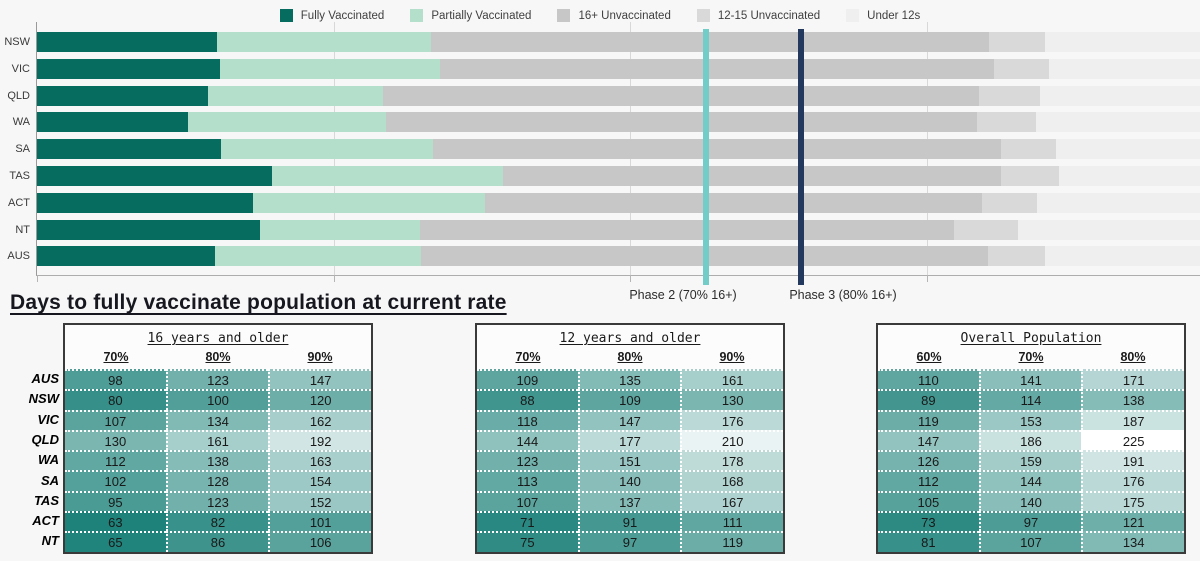 This screenshot has width=1200, height=561. Describe the element at coordinates (1122, 256) in the screenshot. I see `bar-aus-seg-under-12s` at that location.